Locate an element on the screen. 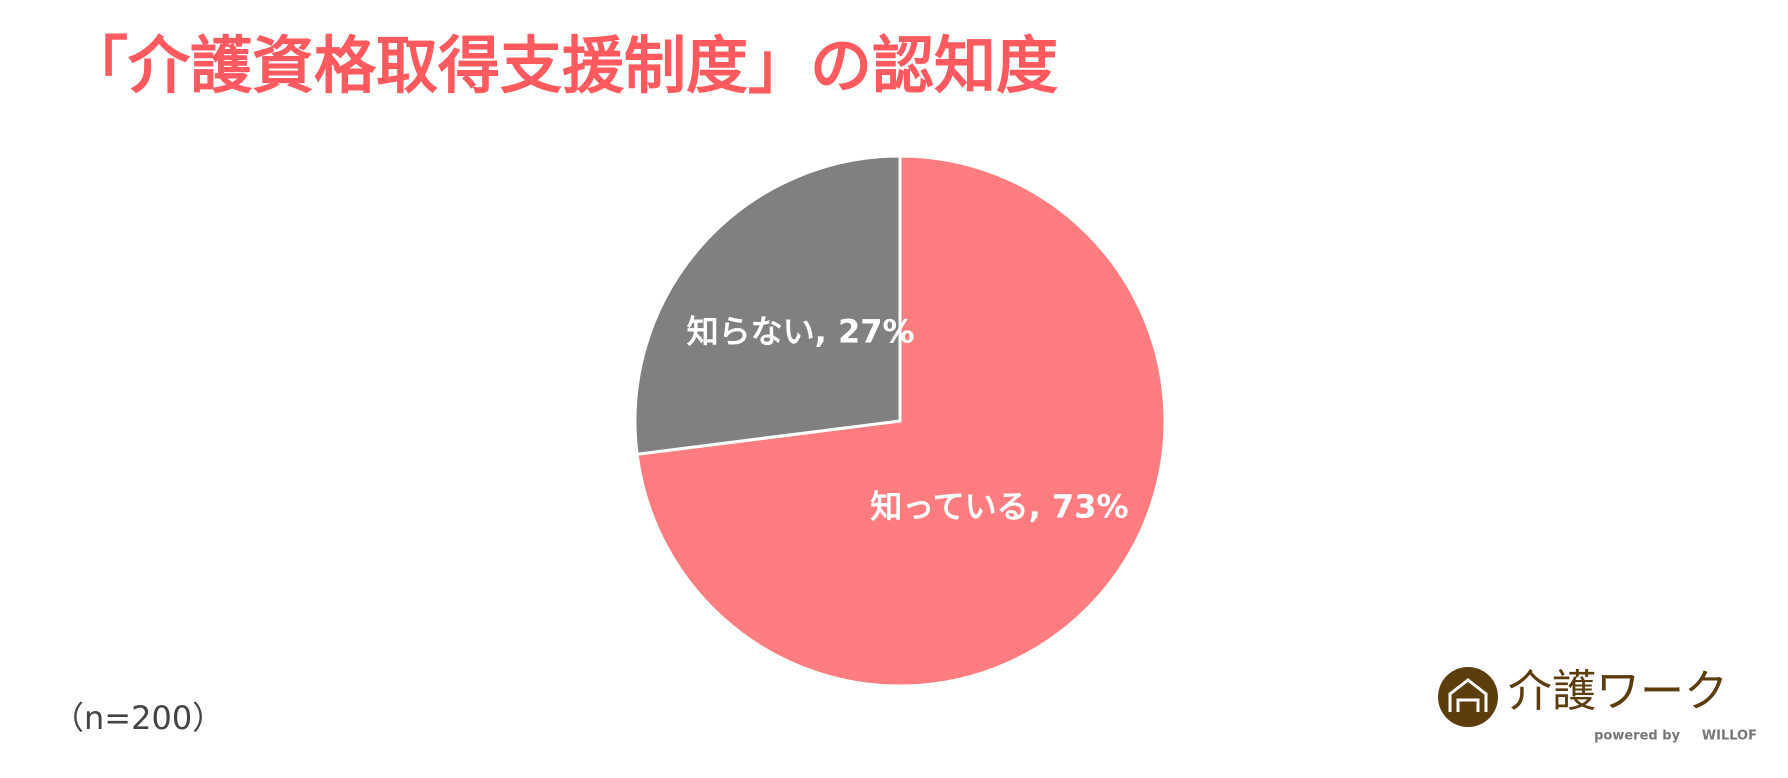 The height and width of the screenshot is (778, 1788). sample-note: （n=200） is located at coordinates (138, 718).